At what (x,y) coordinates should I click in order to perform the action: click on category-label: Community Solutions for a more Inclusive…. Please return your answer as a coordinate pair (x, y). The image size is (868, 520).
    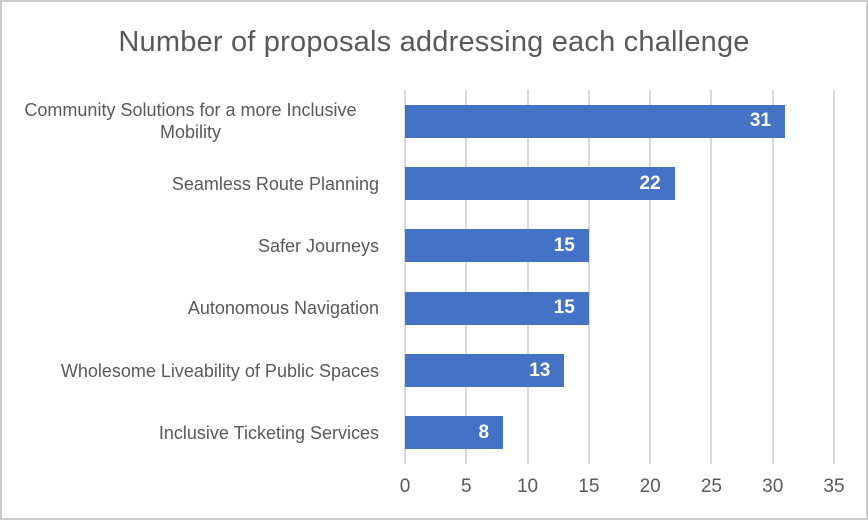
    Looking at the image, I should click on (190, 121).